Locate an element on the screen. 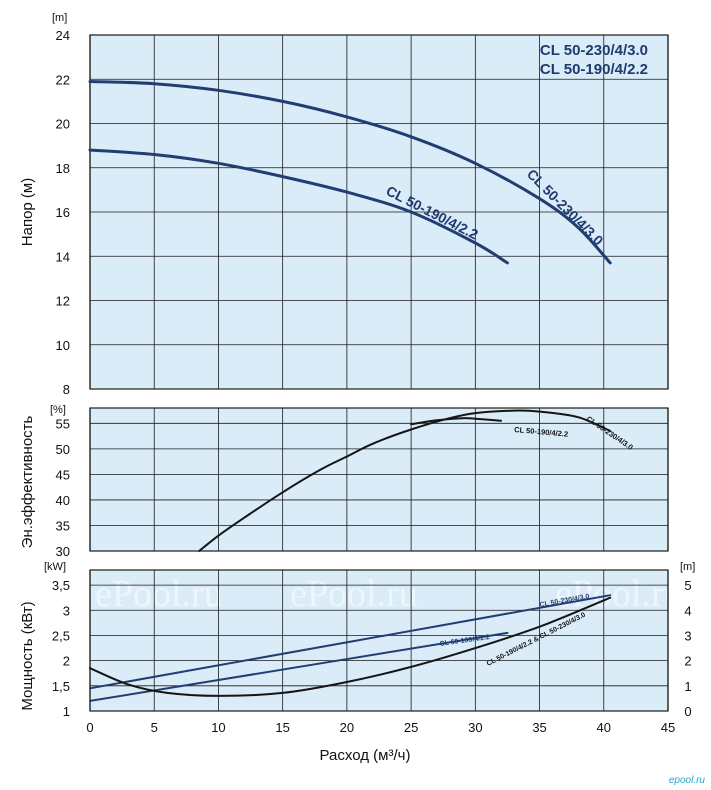 The width and height of the screenshot is (711, 790). power-panel is located at coordinates (379, 640).